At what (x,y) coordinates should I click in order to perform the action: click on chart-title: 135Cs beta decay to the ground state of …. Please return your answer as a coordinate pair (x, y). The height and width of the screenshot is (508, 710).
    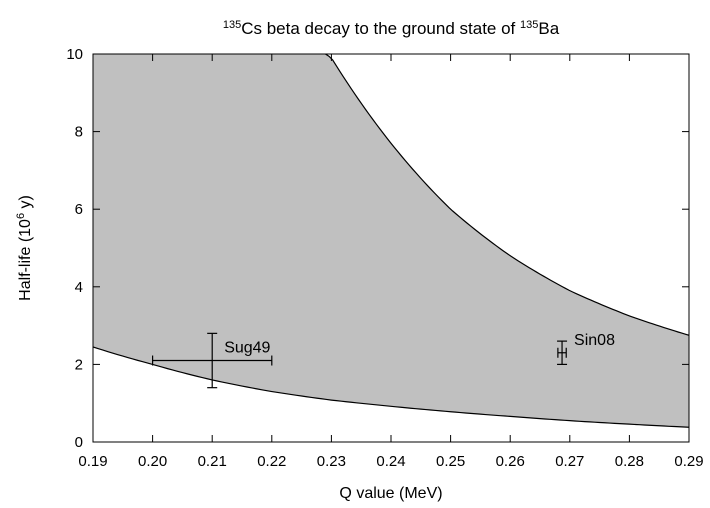
    Looking at the image, I should click on (391, 28).